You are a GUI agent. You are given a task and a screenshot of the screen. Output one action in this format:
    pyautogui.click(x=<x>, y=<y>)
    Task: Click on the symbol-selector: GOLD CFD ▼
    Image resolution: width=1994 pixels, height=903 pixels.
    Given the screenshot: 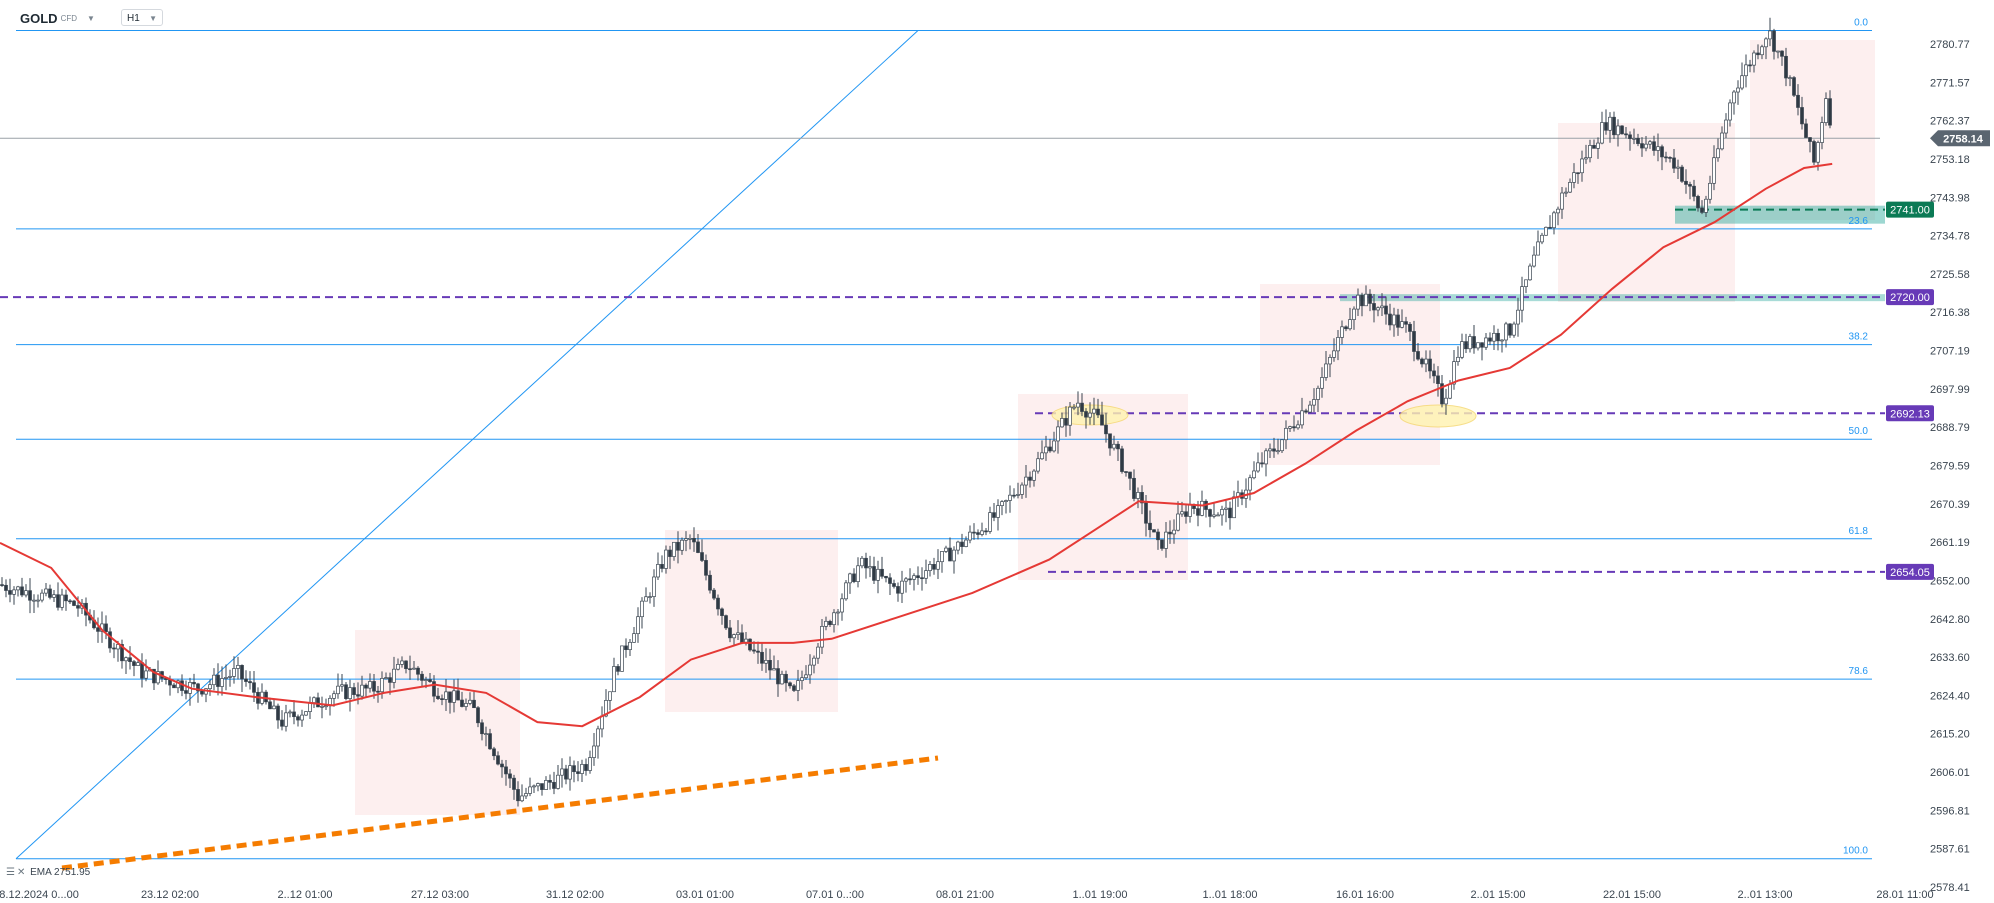 What is the action you would take?
    pyautogui.click(x=57, y=18)
    